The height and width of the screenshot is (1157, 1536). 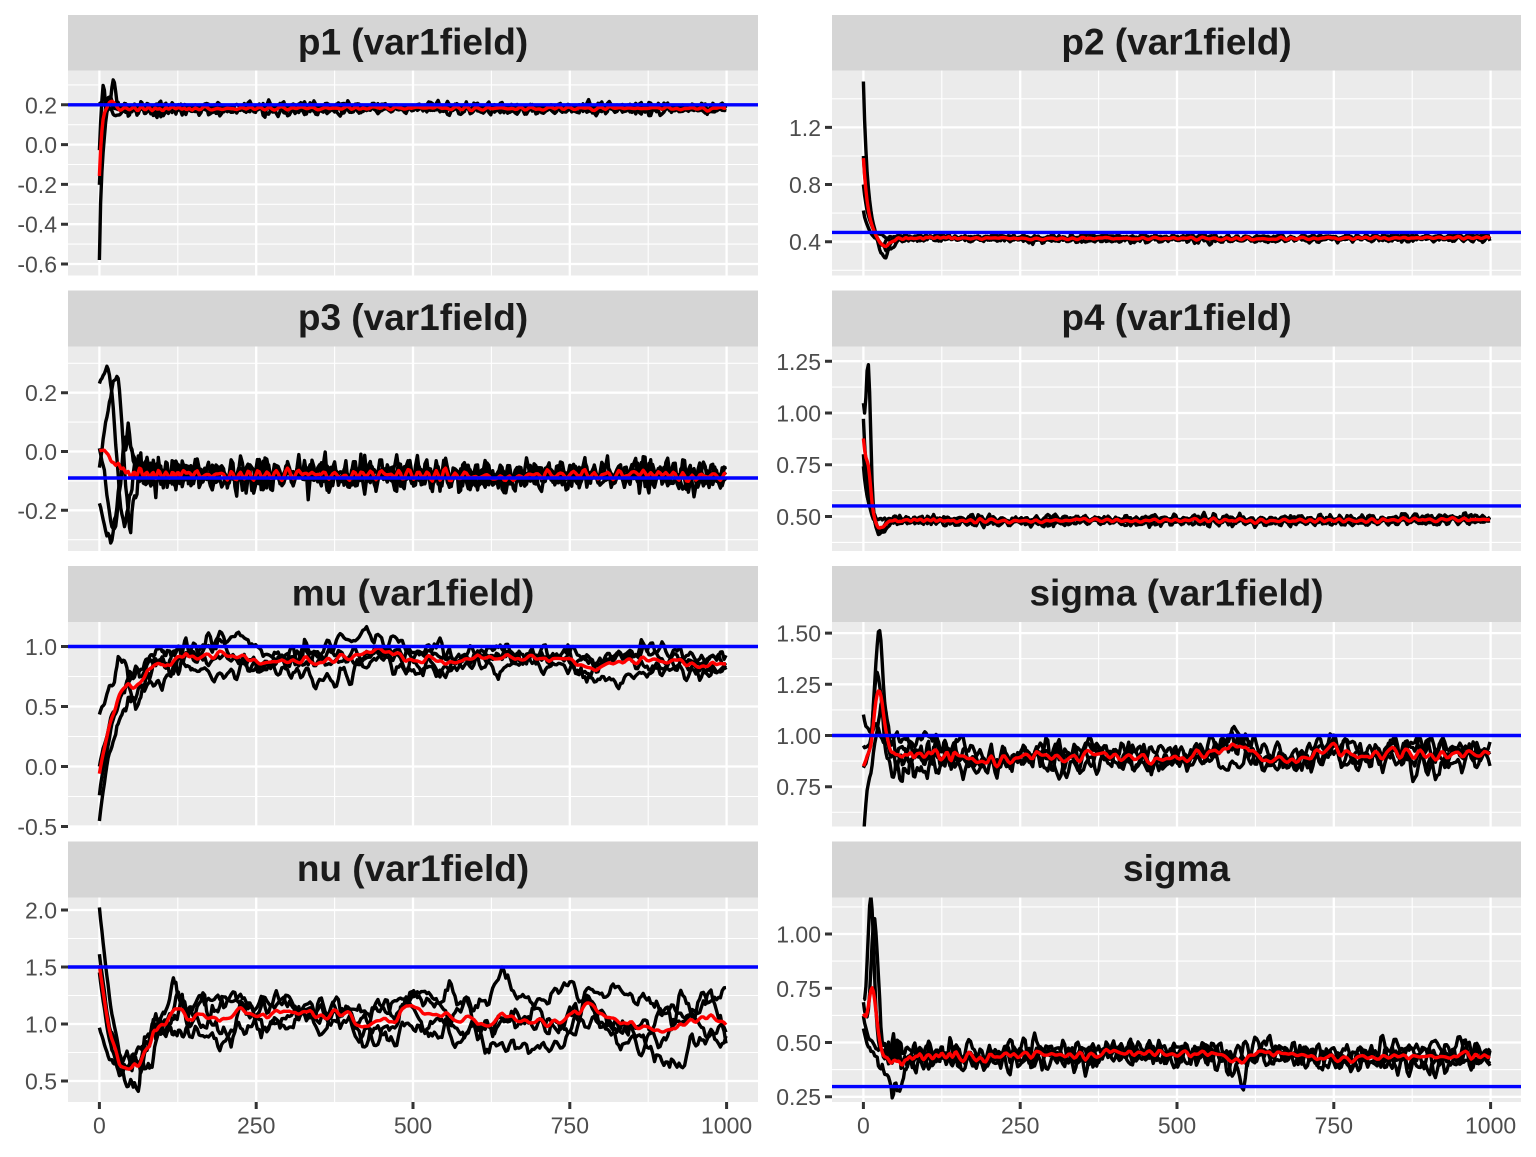 I want to click on svg-text: p4 (var1field), so click(x=1176, y=317).